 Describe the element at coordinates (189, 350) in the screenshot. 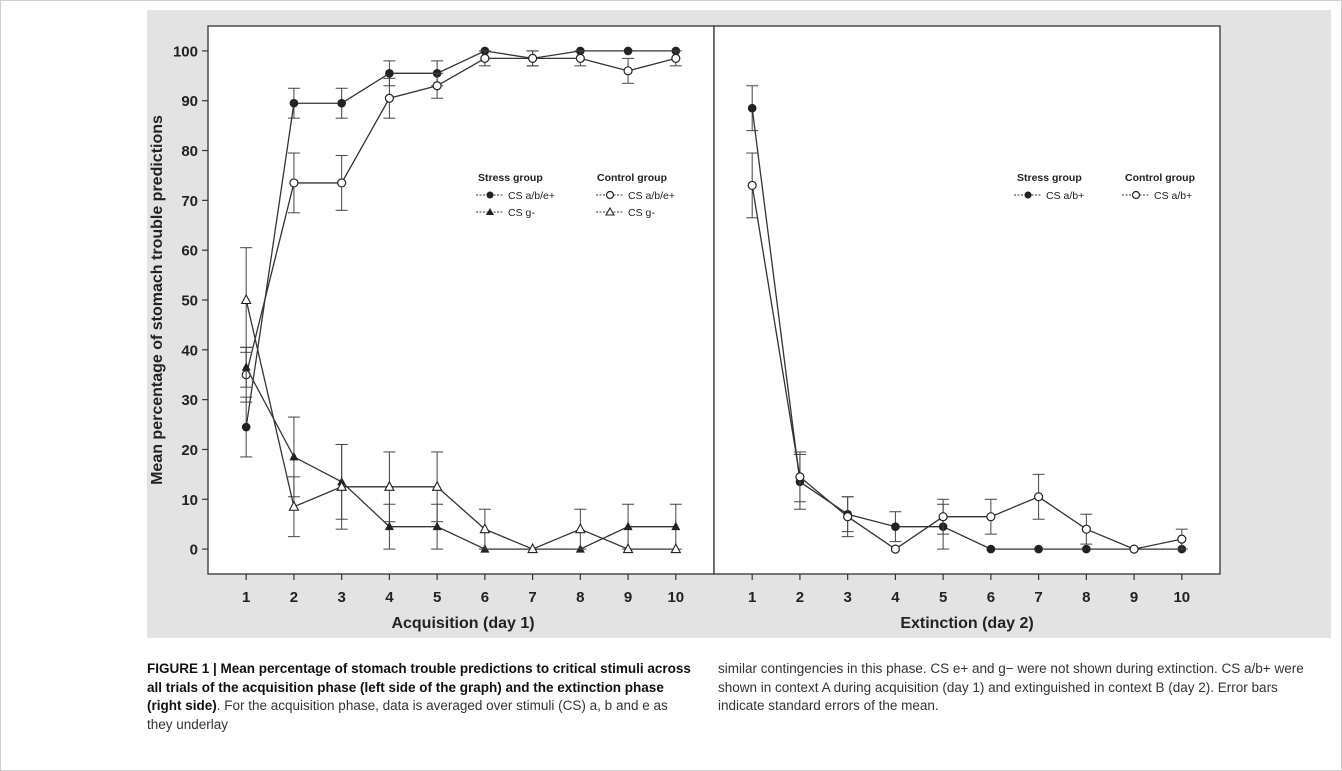

I see `y-tick-label: 40` at that location.